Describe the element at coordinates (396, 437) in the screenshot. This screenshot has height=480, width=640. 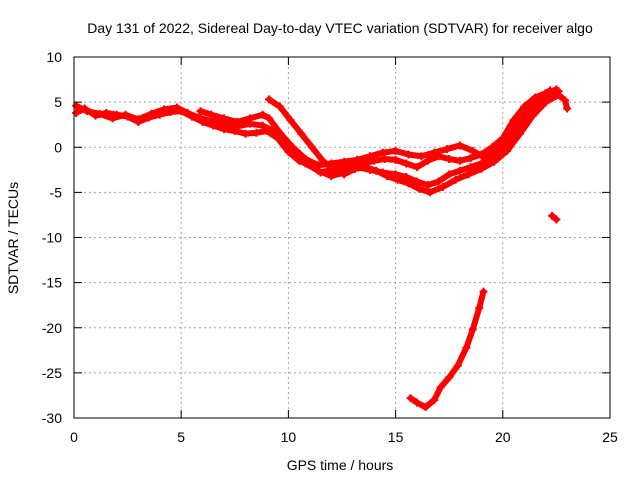
I see `x-tick-label: 15` at that location.